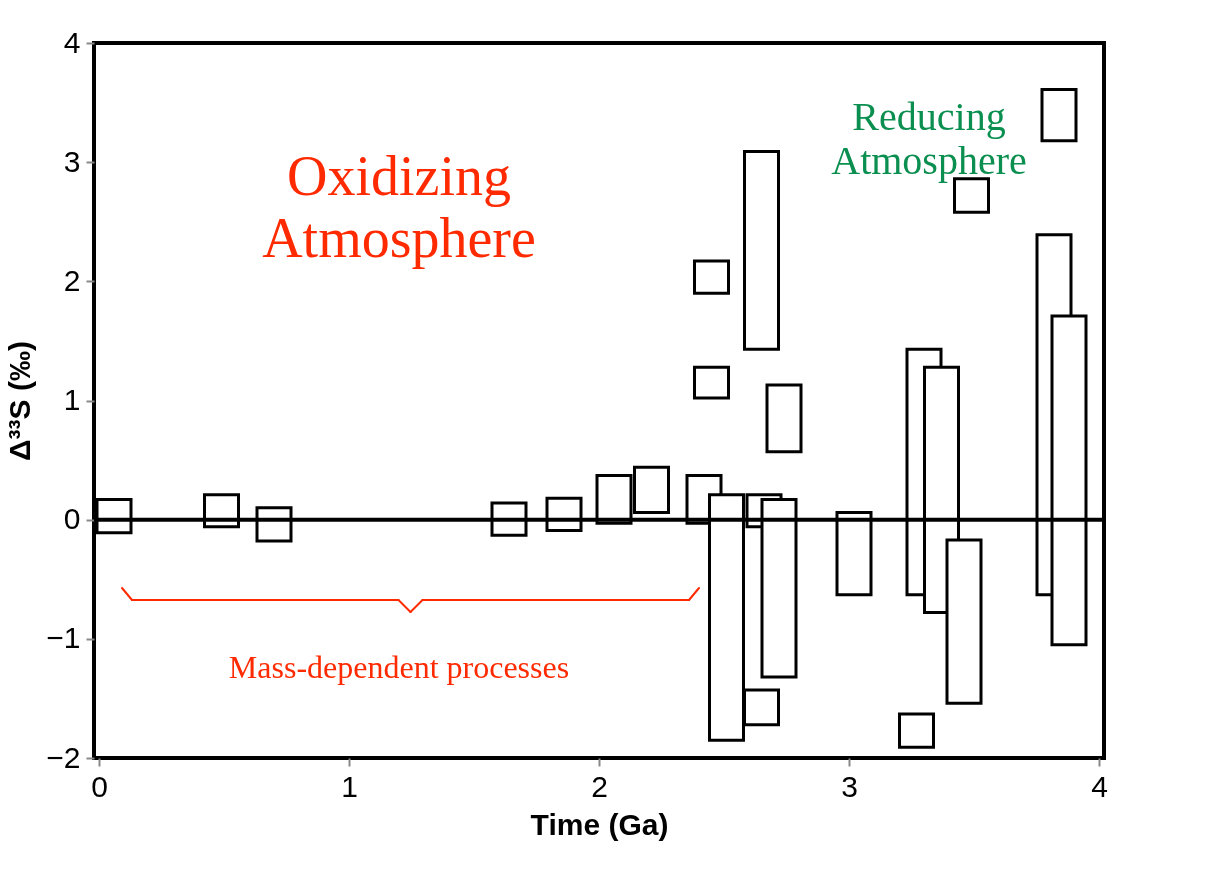  I want to click on y-tick-label: 4, so click(72, 42).